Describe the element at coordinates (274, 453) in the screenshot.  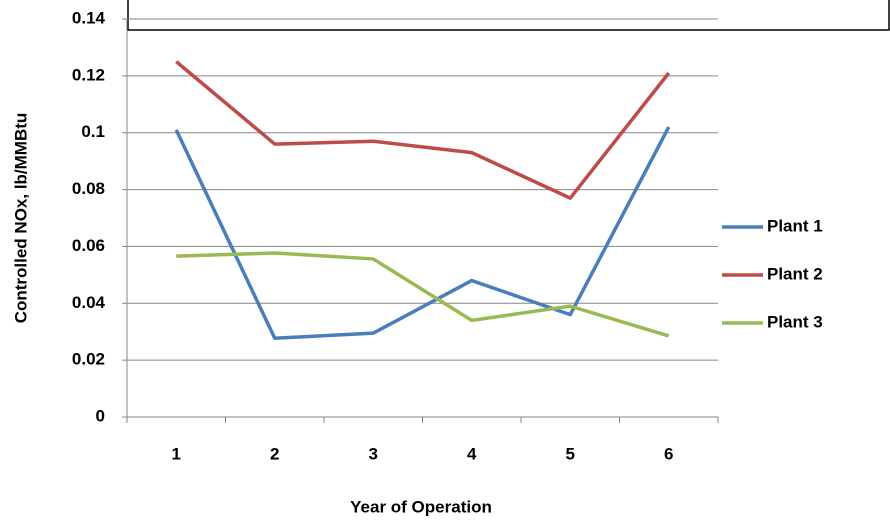
I see `x-tick-label: 2` at that location.